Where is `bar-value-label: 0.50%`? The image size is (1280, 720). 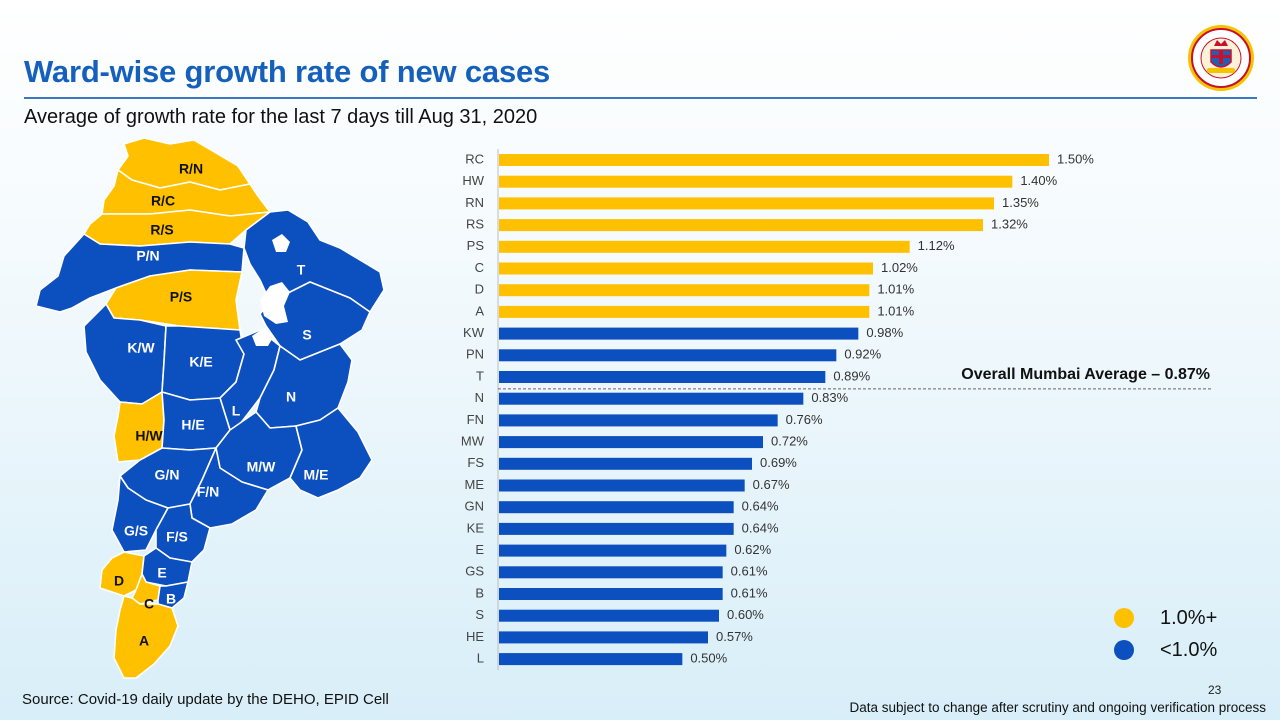 bar-value-label: 0.50% is located at coordinates (708, 658).